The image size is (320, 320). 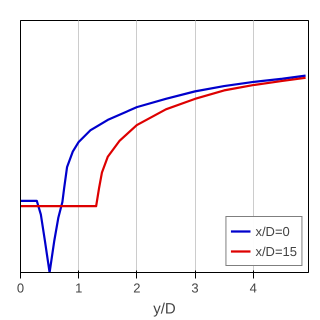 What do you see at coordinates (272, 231) in the screenshot?
I see `legend-label: x/D=0` at bounding box center [272, 231].